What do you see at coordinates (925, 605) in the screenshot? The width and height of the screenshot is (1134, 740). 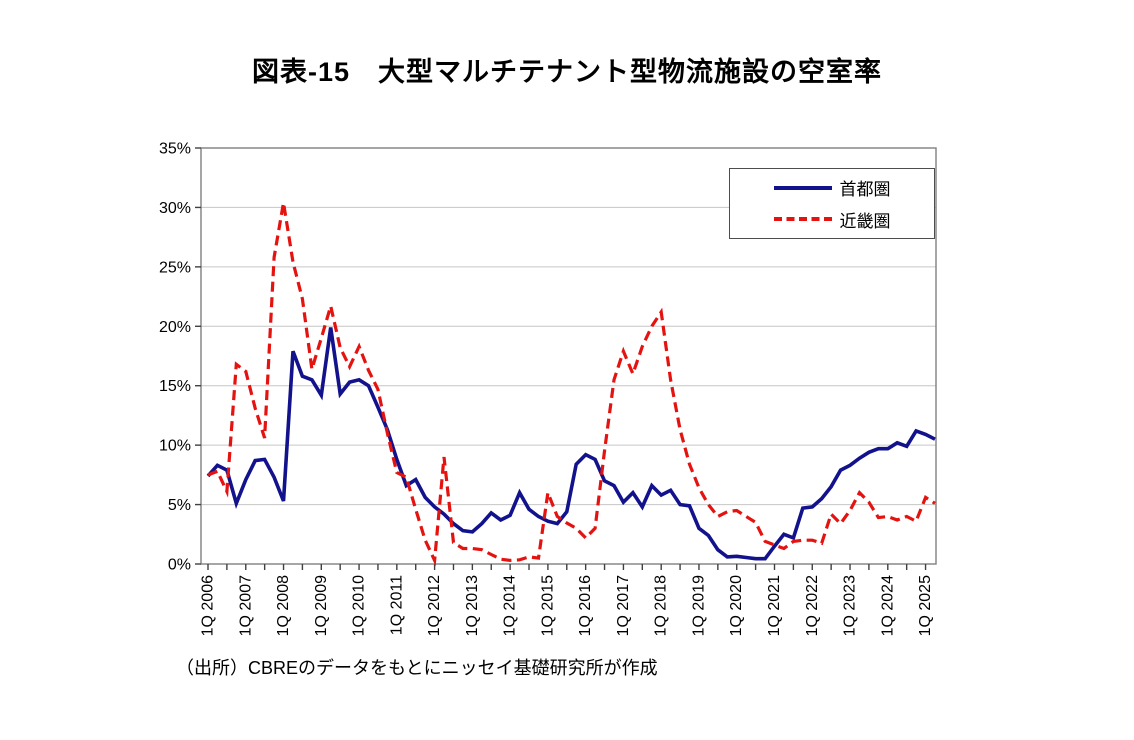 I see `x-tick-label: 1Q 2025` at bounding box center [925, 605].